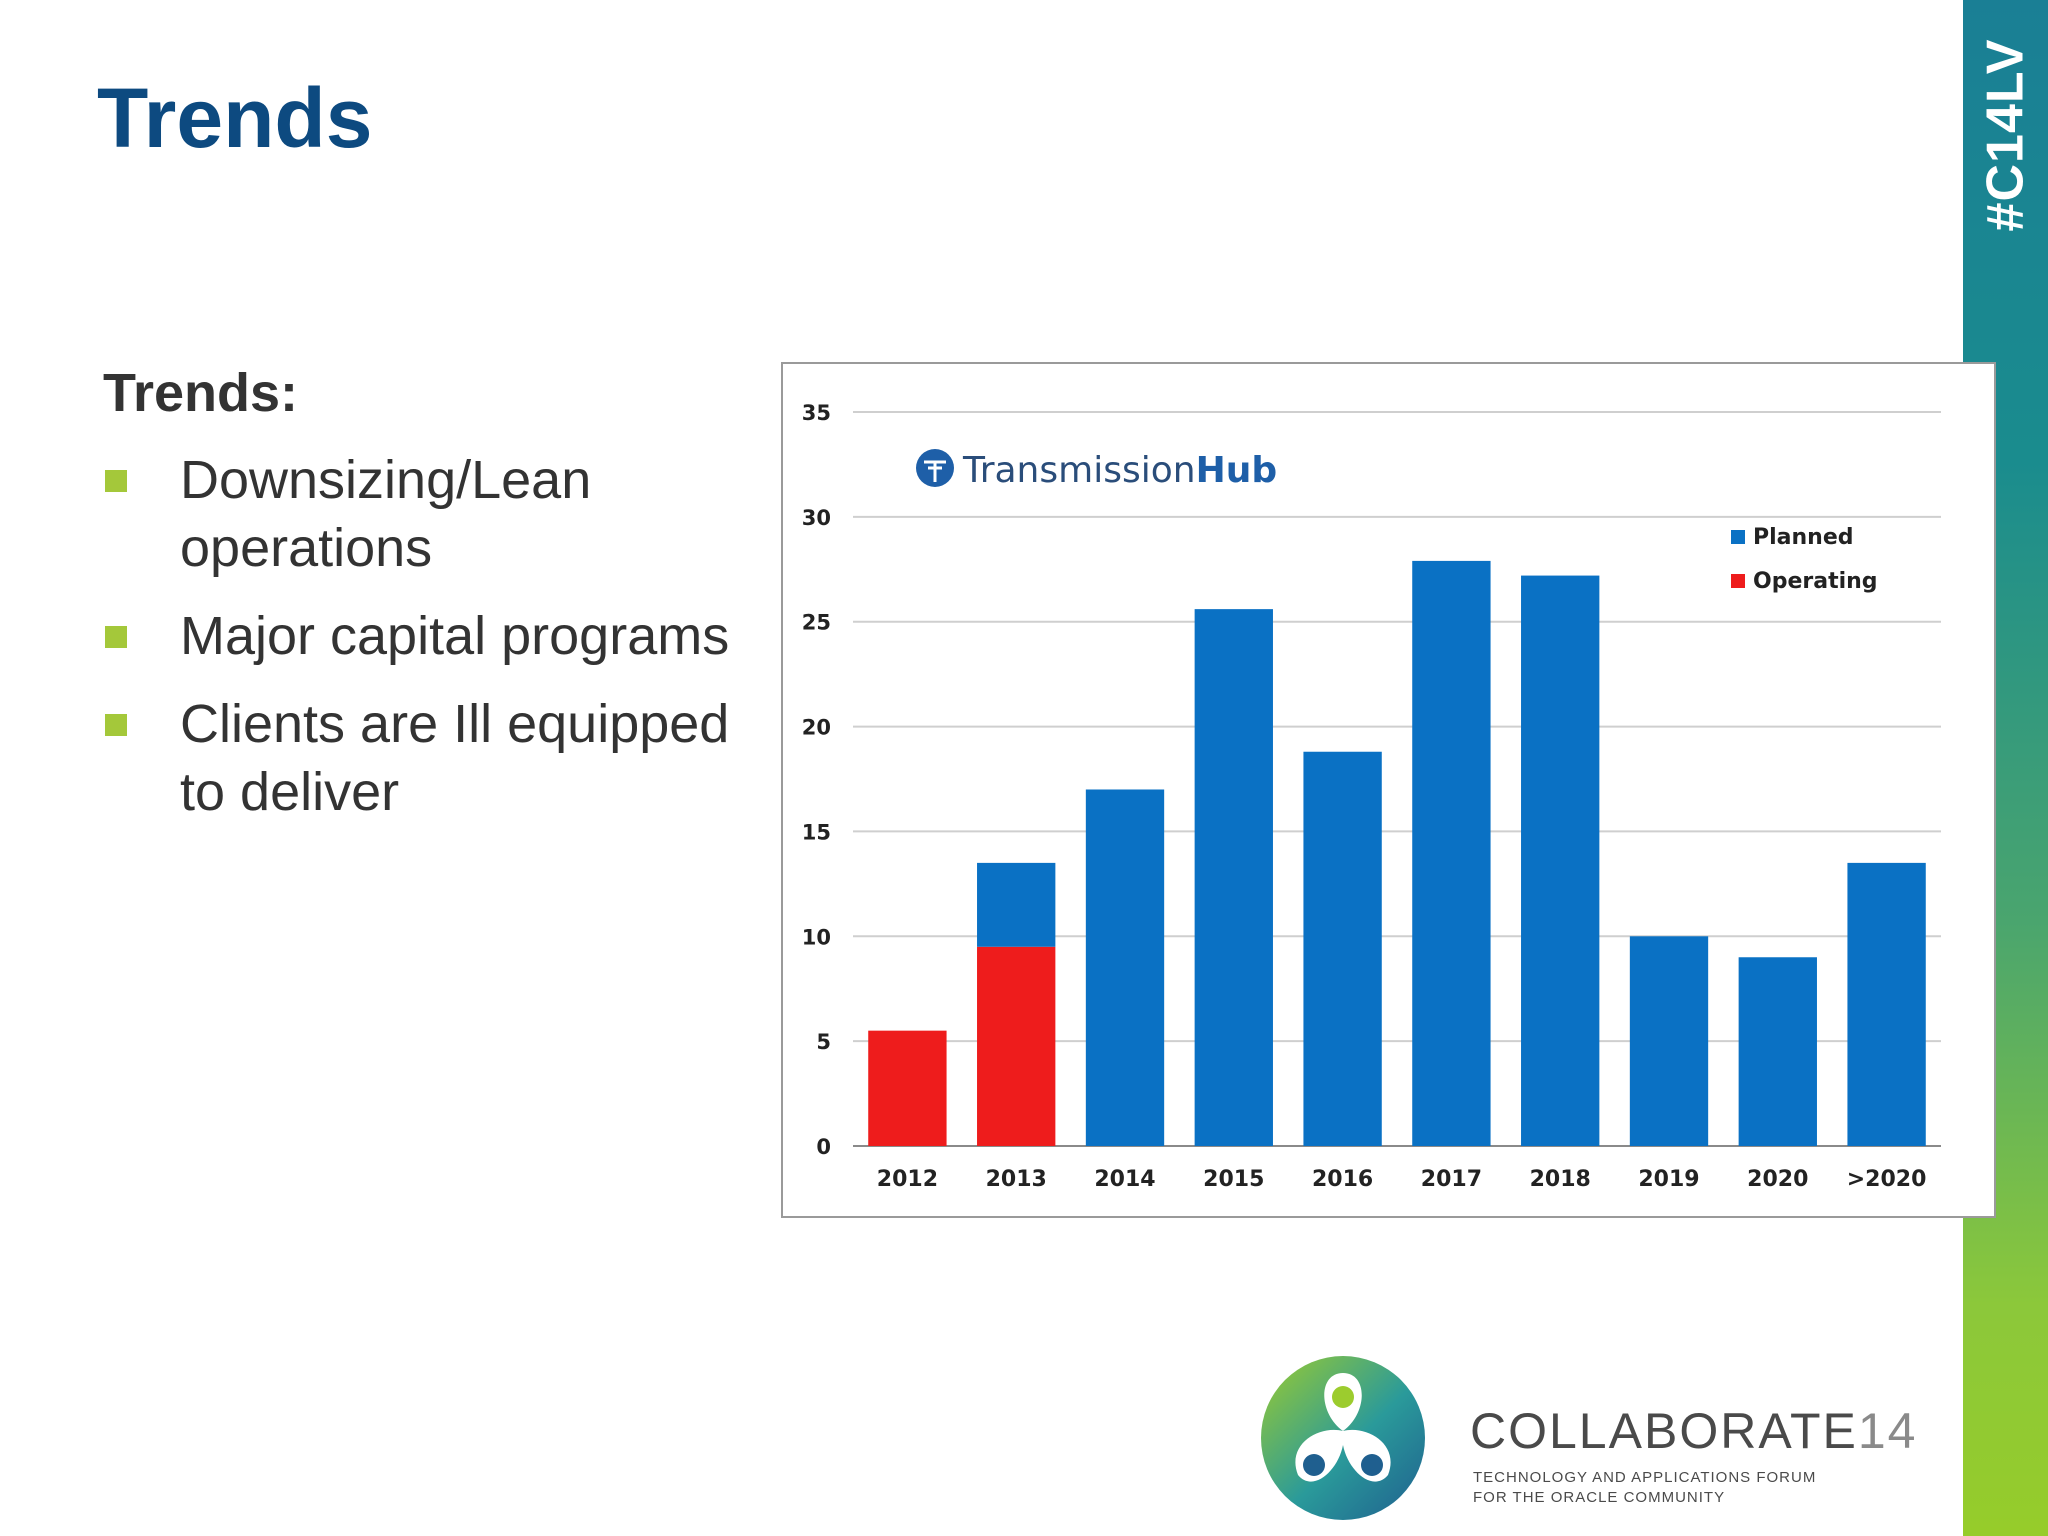 The width and height of the screenshot is (2048, 1536). Describe the element at coordinates (1777, 1179) in the screenshot. I see `x-tick-label: 2020` at that location.